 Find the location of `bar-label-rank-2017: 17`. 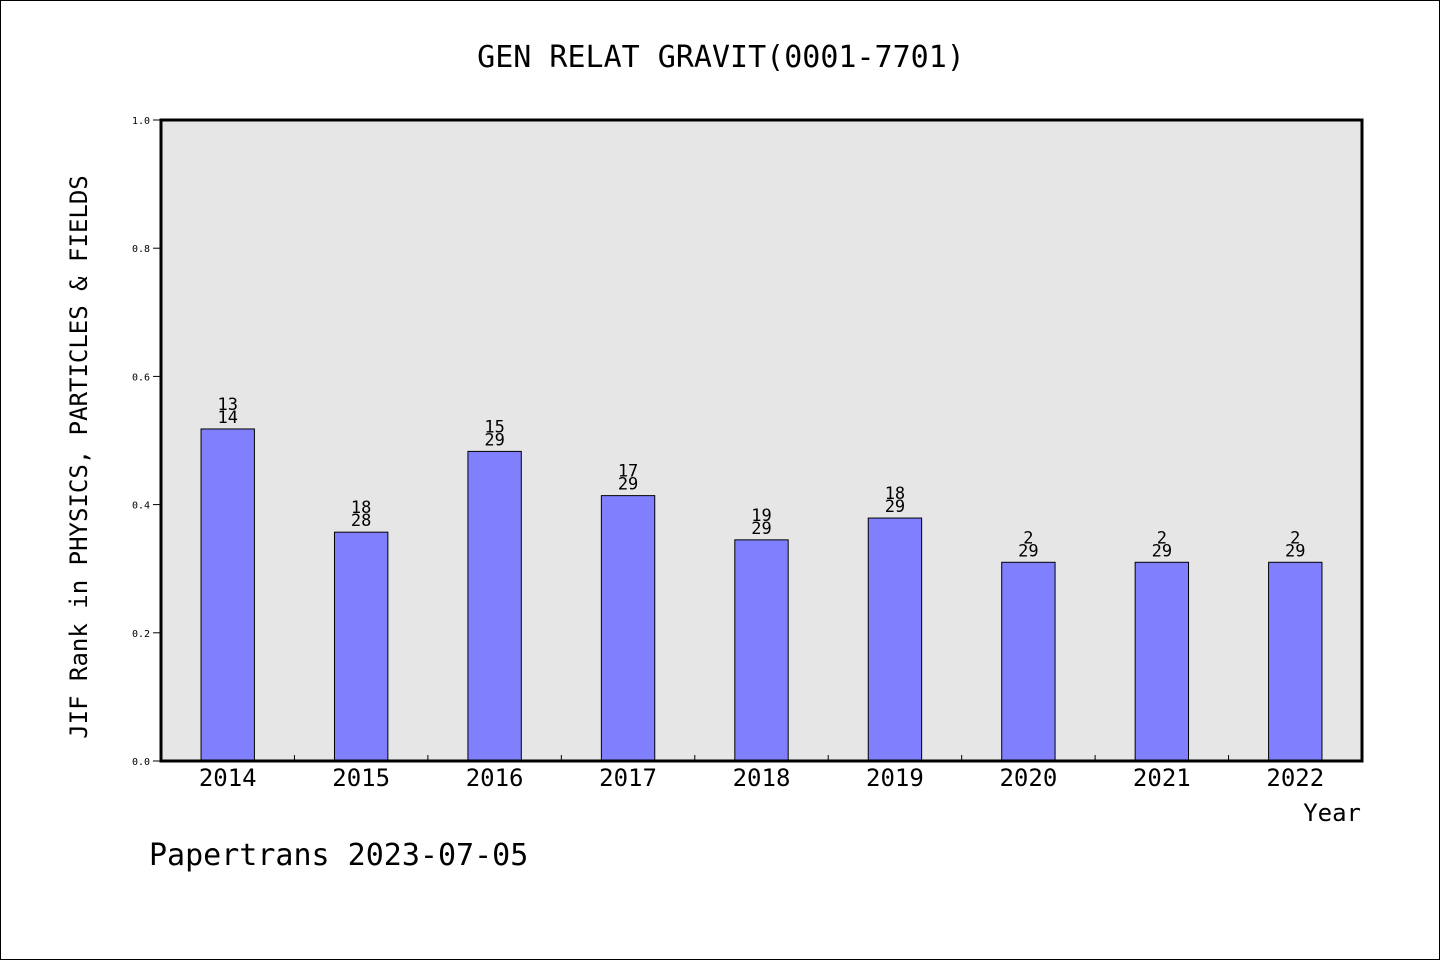

bar-label-rank-2017: 17 is located at coordinates (628, 472).